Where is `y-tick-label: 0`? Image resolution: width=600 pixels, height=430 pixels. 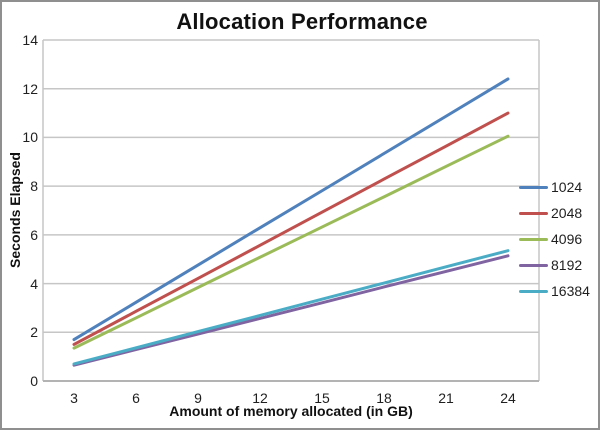
y-tick-label: 0 is located at coordinates (34, 381).